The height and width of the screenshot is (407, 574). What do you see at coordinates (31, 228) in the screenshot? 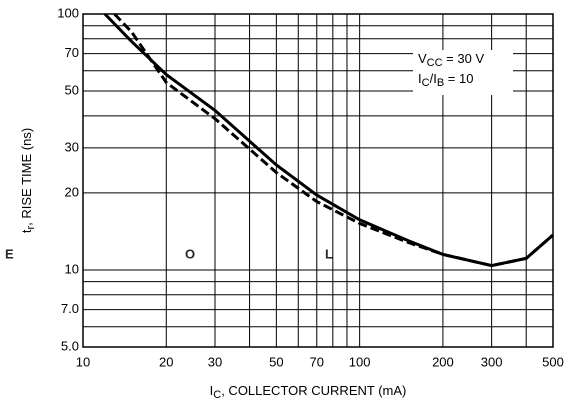
I see `subscript: r` at bounding box center [31, 228].